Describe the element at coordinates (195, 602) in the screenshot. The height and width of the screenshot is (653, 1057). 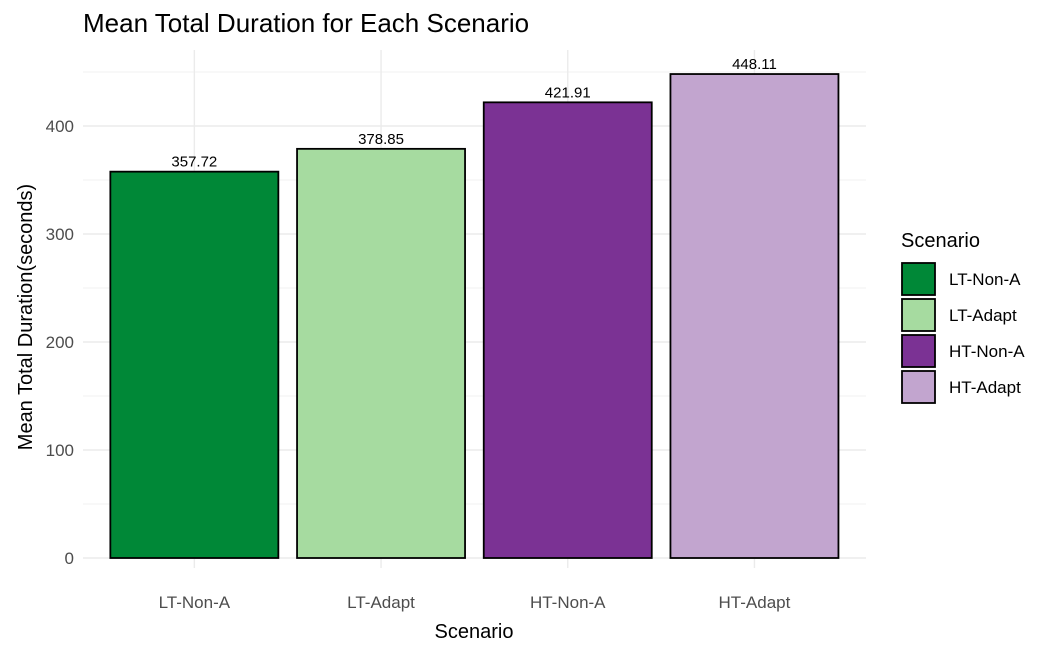
I see `x-tick-label: LT-Non-A` at that location.